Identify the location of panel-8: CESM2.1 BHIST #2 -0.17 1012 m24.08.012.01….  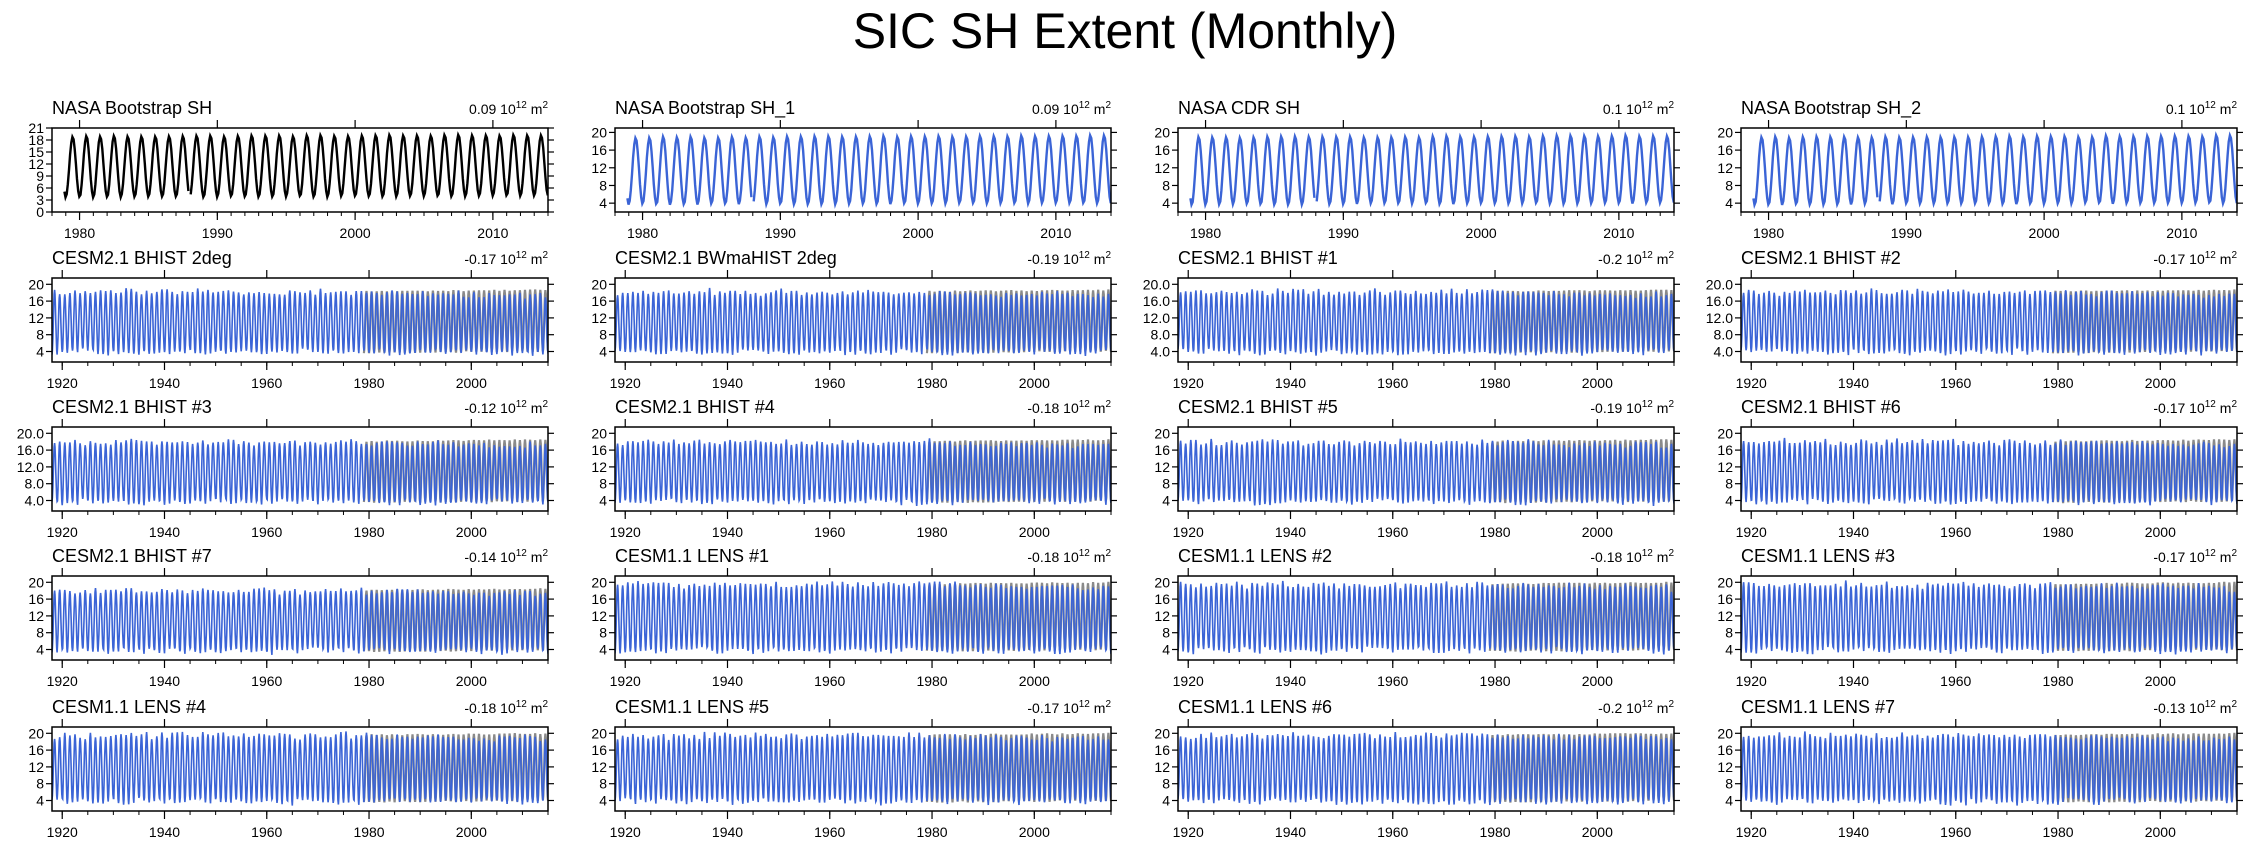
(1974, 319).